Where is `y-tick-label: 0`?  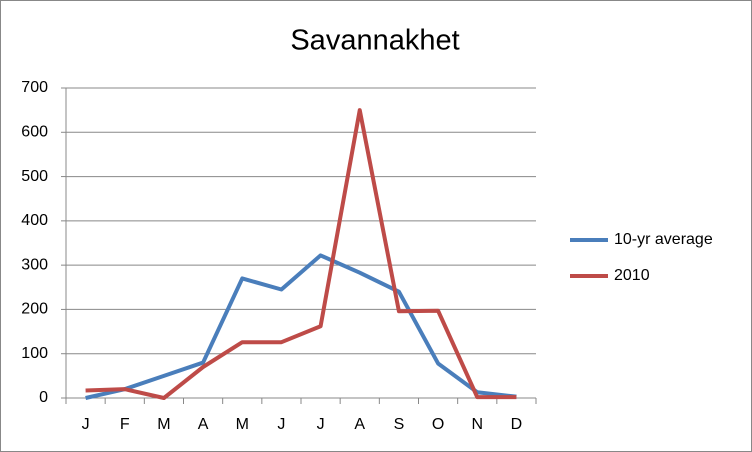
y-tick-label: 0 is located at coordinates (43, 397).